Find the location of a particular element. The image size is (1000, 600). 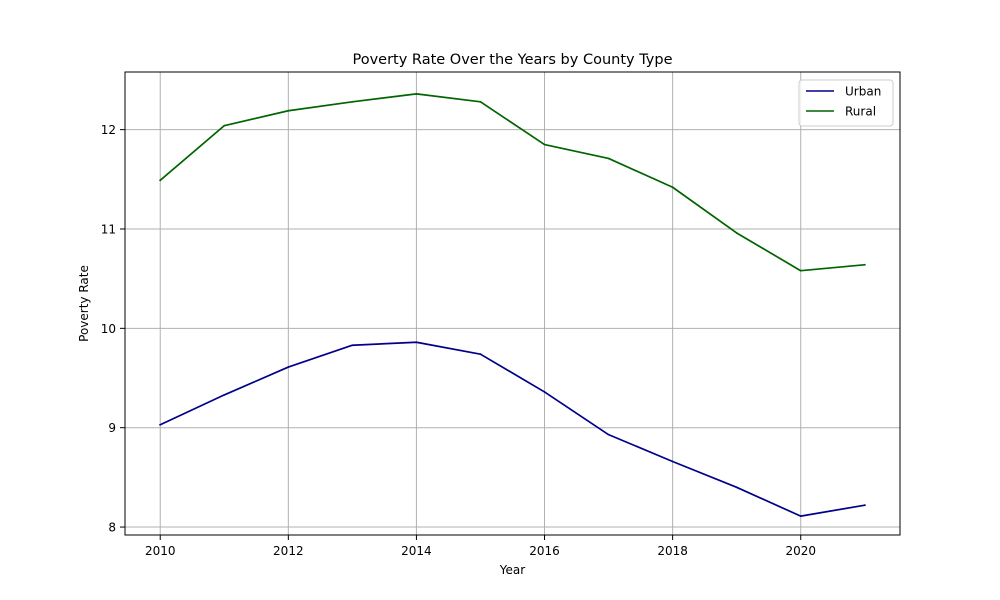

x-axis-label: Year is located at coordinates (512, 570).